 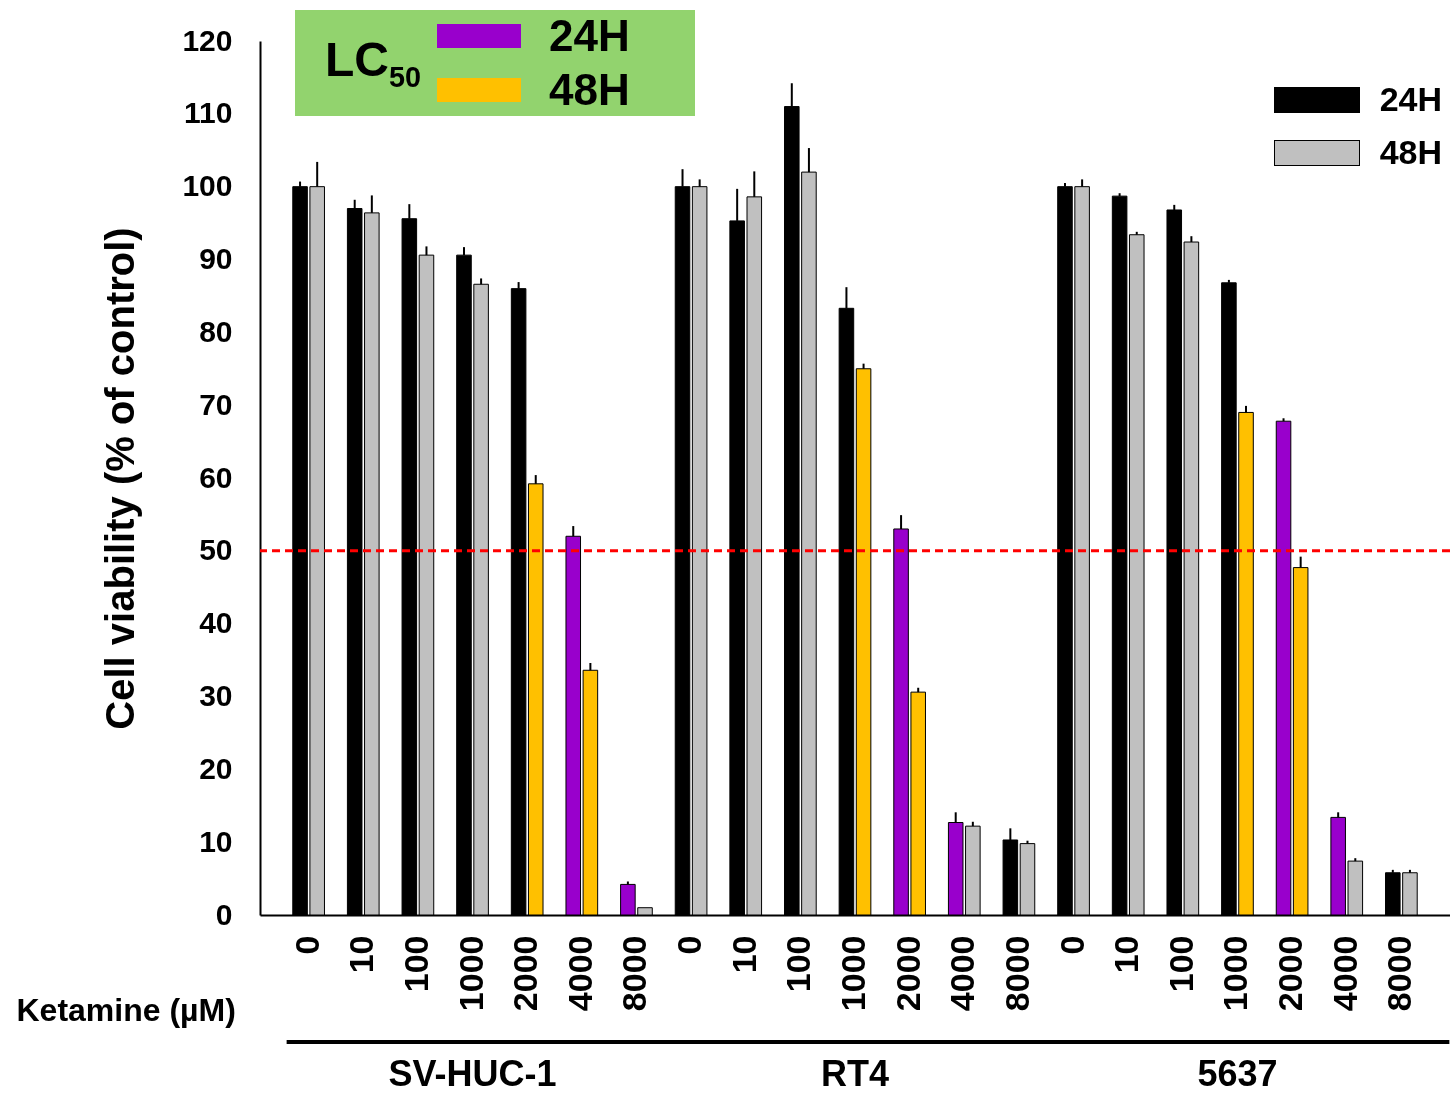 What do you see at coordinates (216, 841) in the screenshot?
I see `y-tick-label: 10` at bounding box center [216, 841].